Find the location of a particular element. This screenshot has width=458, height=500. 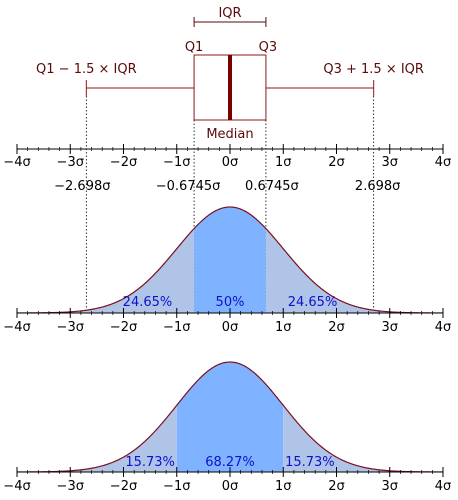

quartile-value-labels: −2.698σ −0.6745σ 0.6745σ 2.698σ is located at coordinates (227, 186).